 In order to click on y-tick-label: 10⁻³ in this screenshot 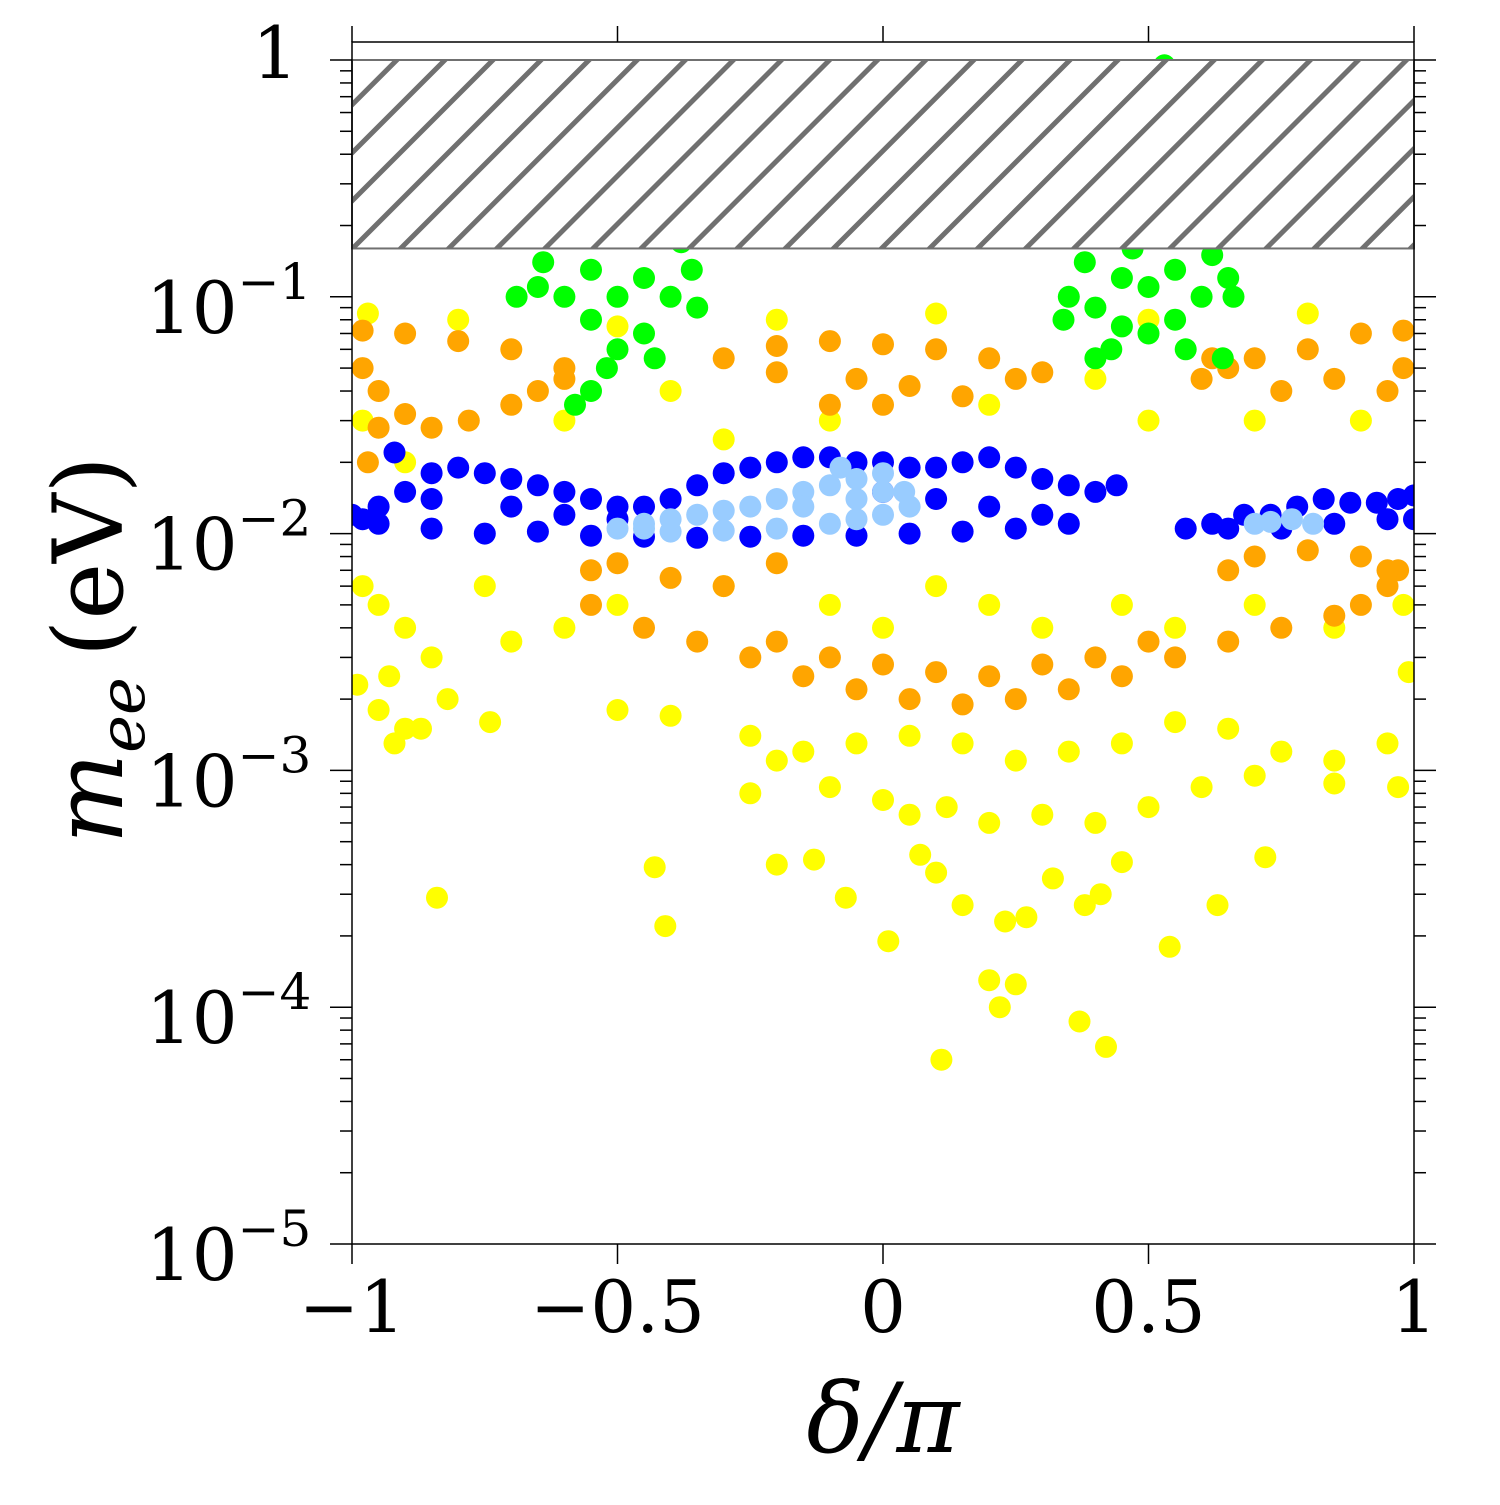, I will do `click(228, 774)`.